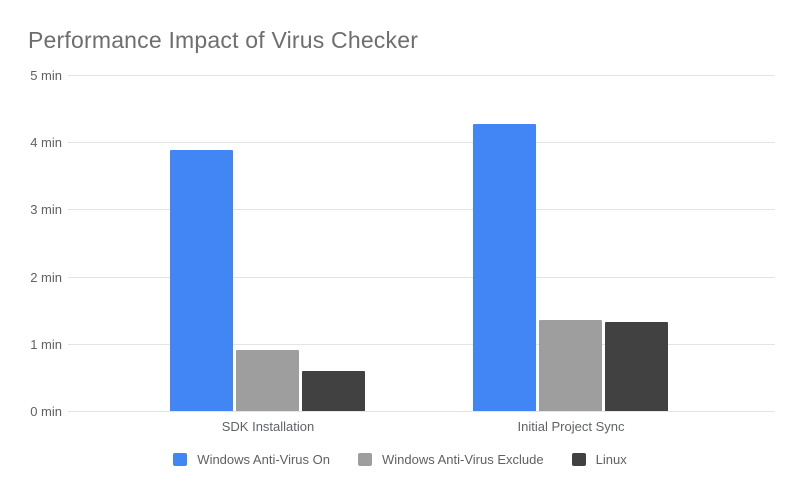 This screenshot has height=494, width=800. Describe the element at coordinates (201, 280) in the screenshot. I see `bar-windows-anti-virus-on-sdk-installation` at that location.